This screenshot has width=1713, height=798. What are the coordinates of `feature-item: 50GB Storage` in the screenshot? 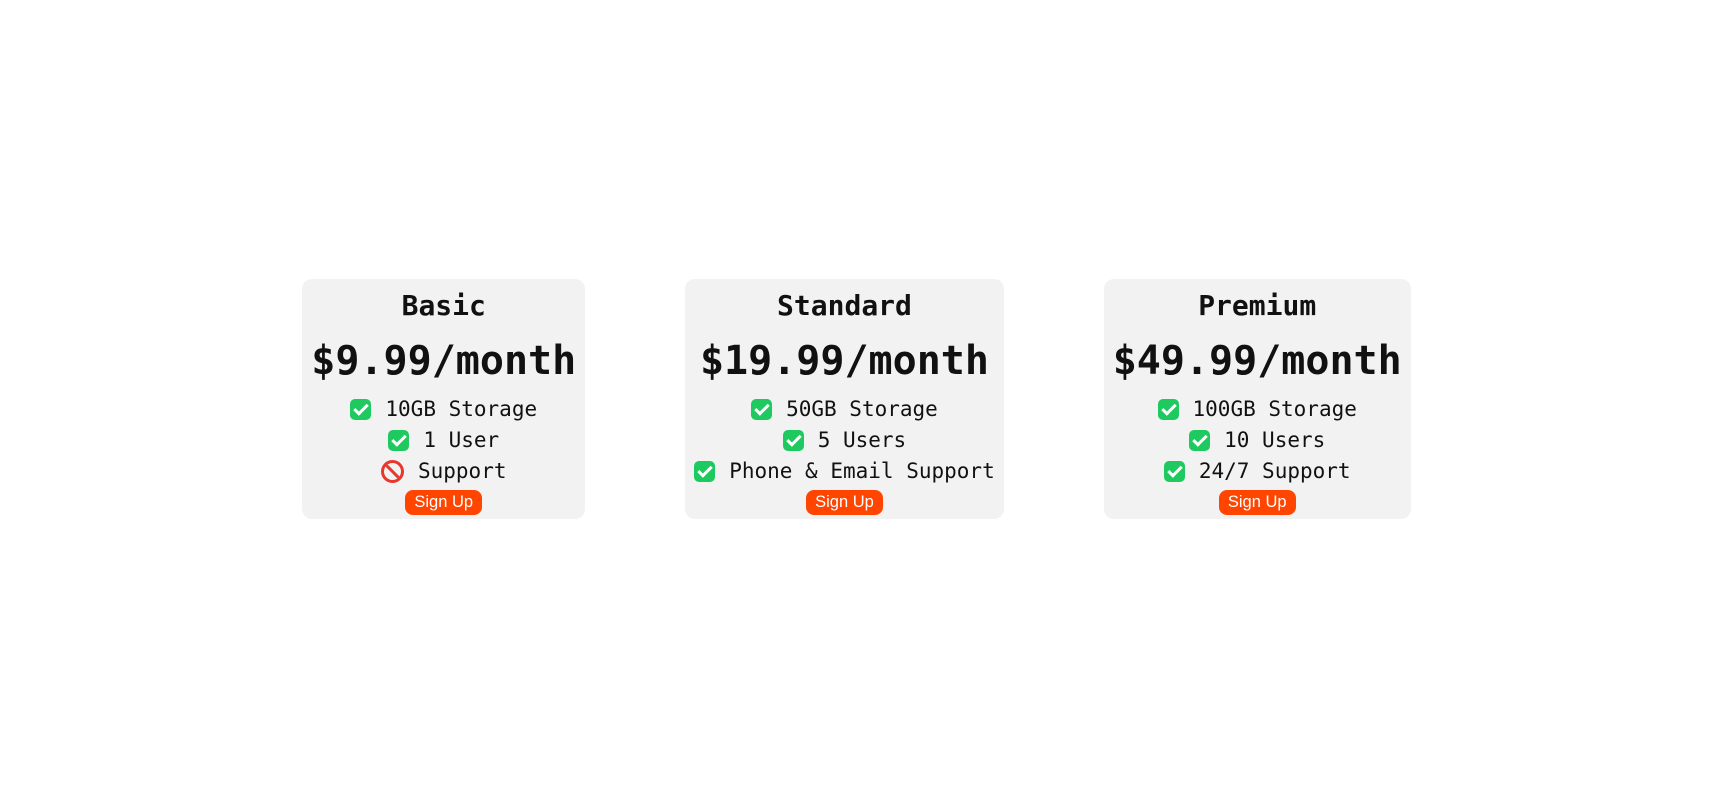 It's located at (844, 409).